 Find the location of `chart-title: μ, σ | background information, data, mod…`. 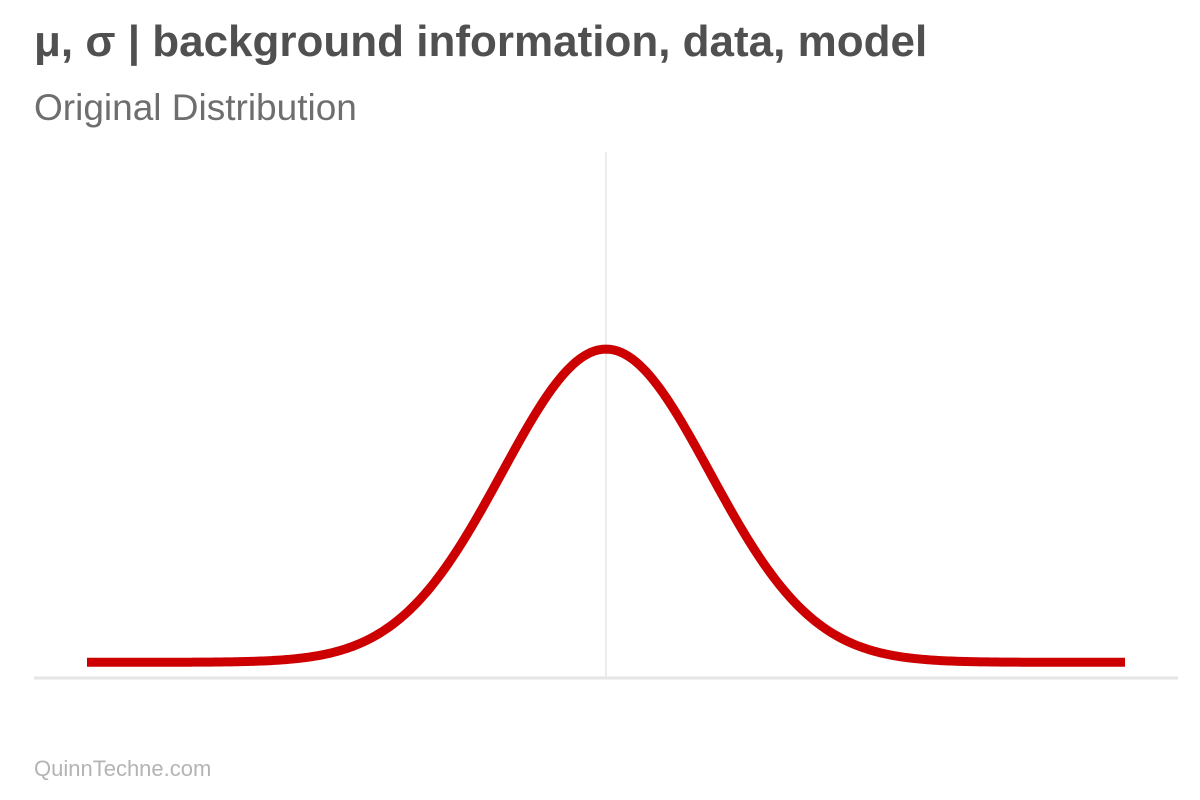

chart-title: μ, σ | background information, data, mod… is located at coordinates (481, 41).